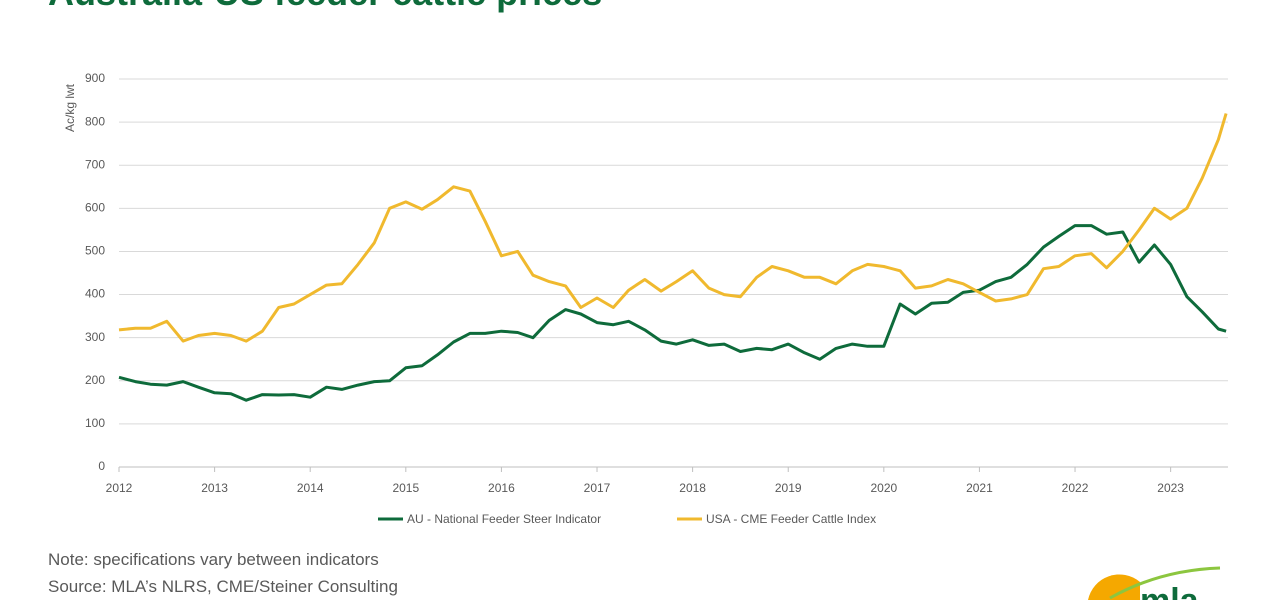 Image resolution: width=1280 pixels, height=600 pixels. Describe the element at coordinates (791, 519) in the screenshot. I see `legend-label: USA - CME Feeder Cattle Index` at that location.